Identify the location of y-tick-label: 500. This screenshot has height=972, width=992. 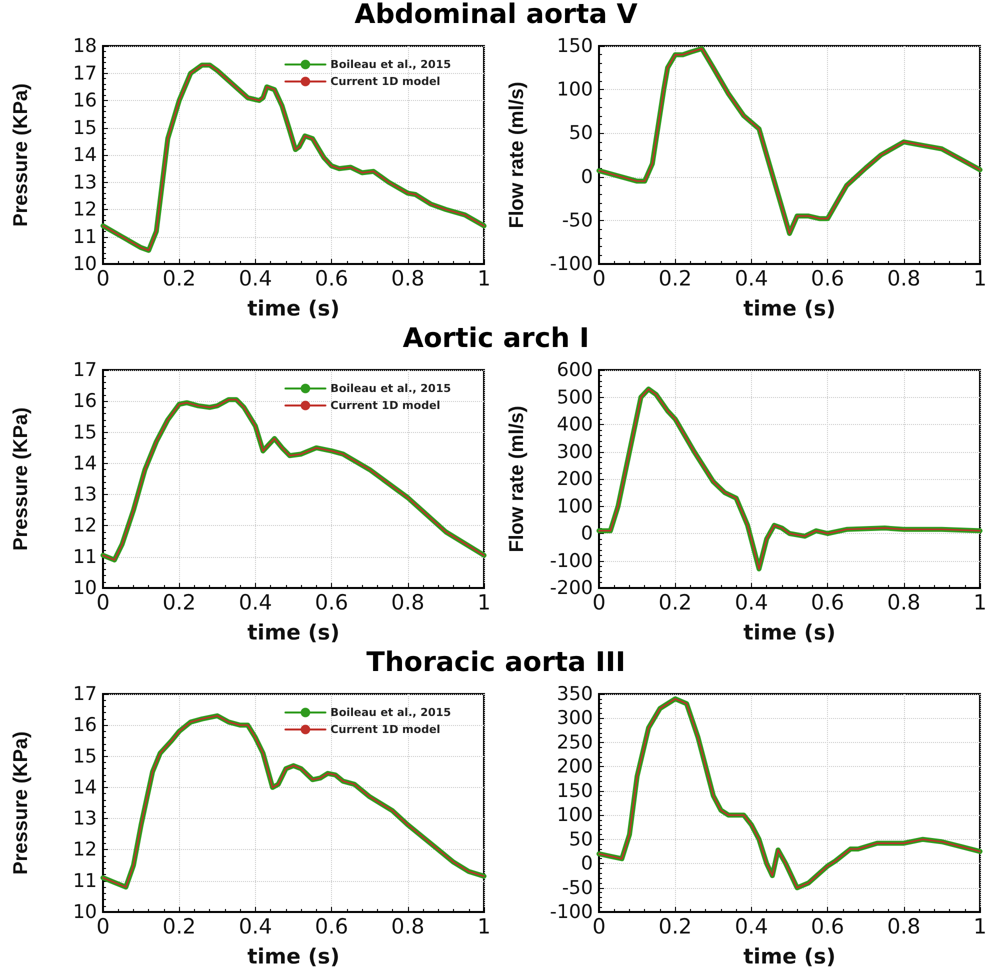
(574, 397).